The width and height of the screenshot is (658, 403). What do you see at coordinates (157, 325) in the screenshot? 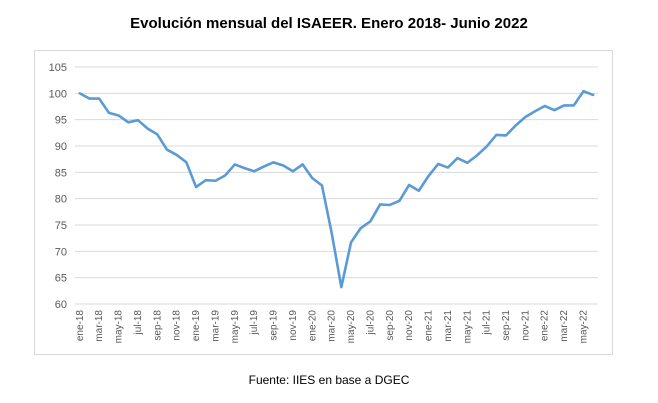
I see `x-tick-label: sep-18` at bounding box center [157, 325].